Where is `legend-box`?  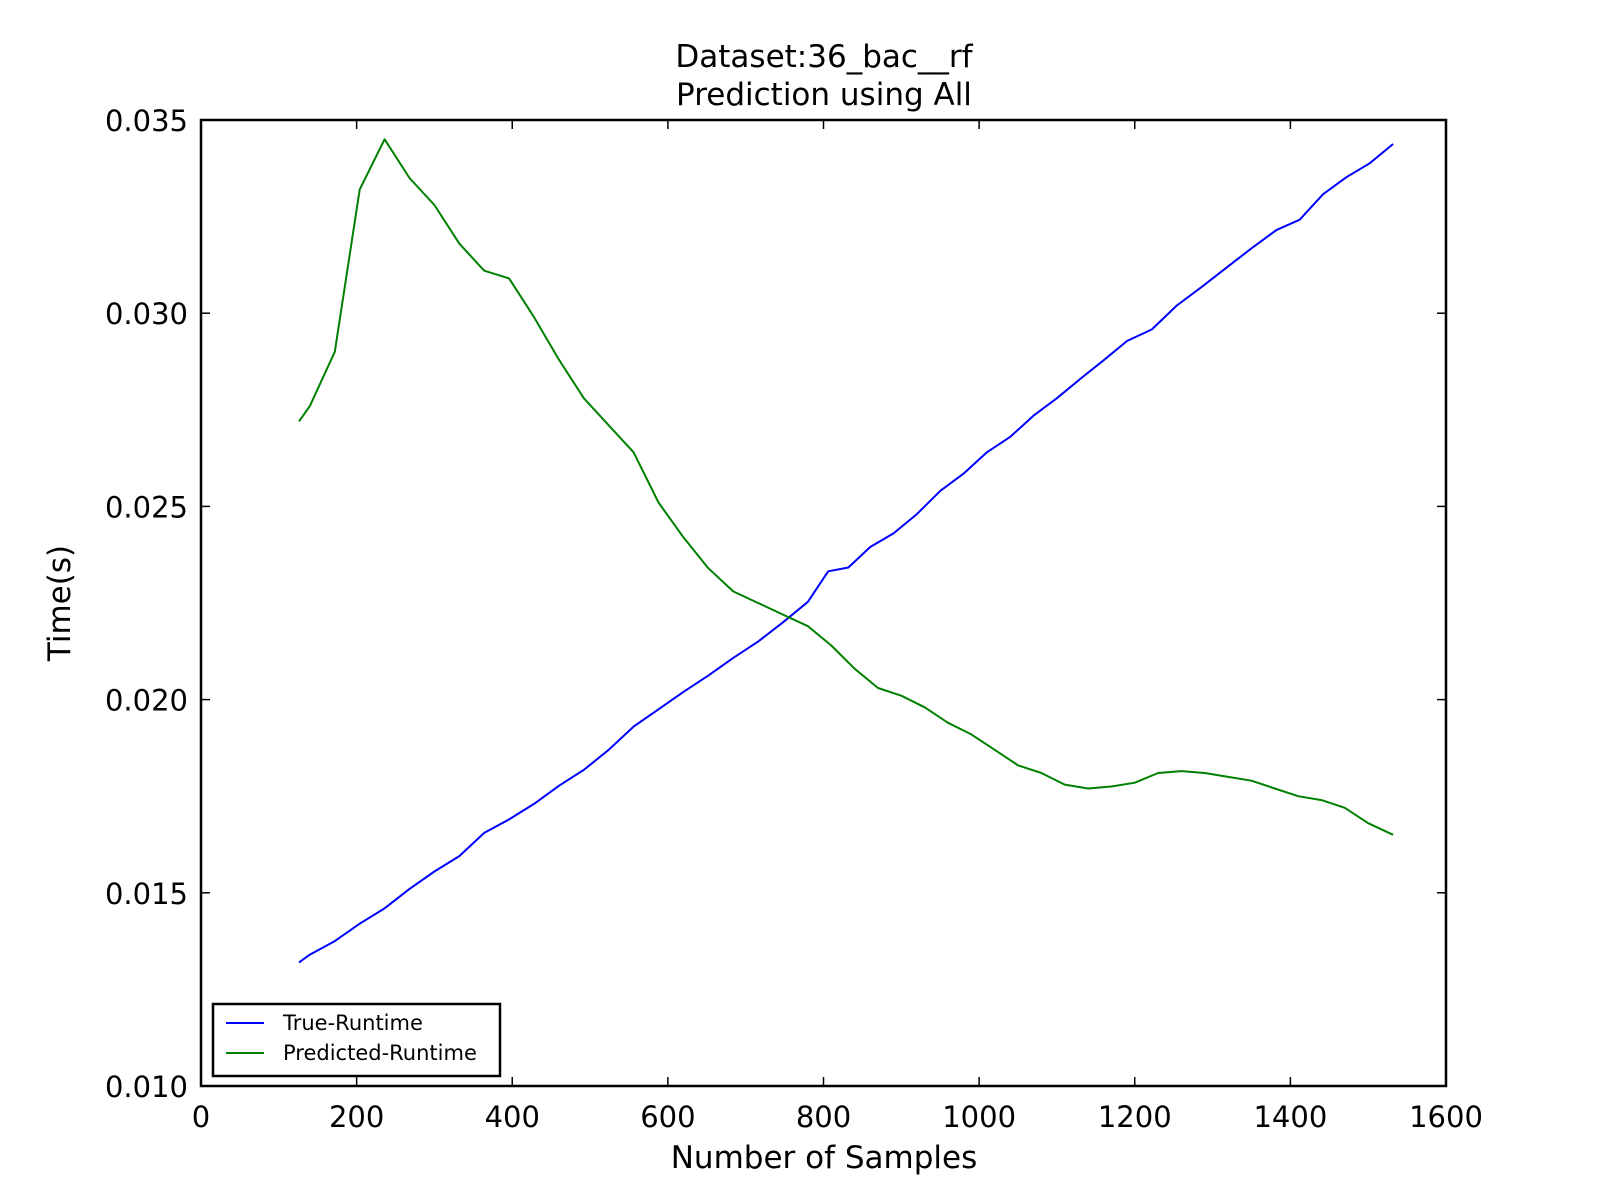
legend-box is located at coordinates (356, 1040).